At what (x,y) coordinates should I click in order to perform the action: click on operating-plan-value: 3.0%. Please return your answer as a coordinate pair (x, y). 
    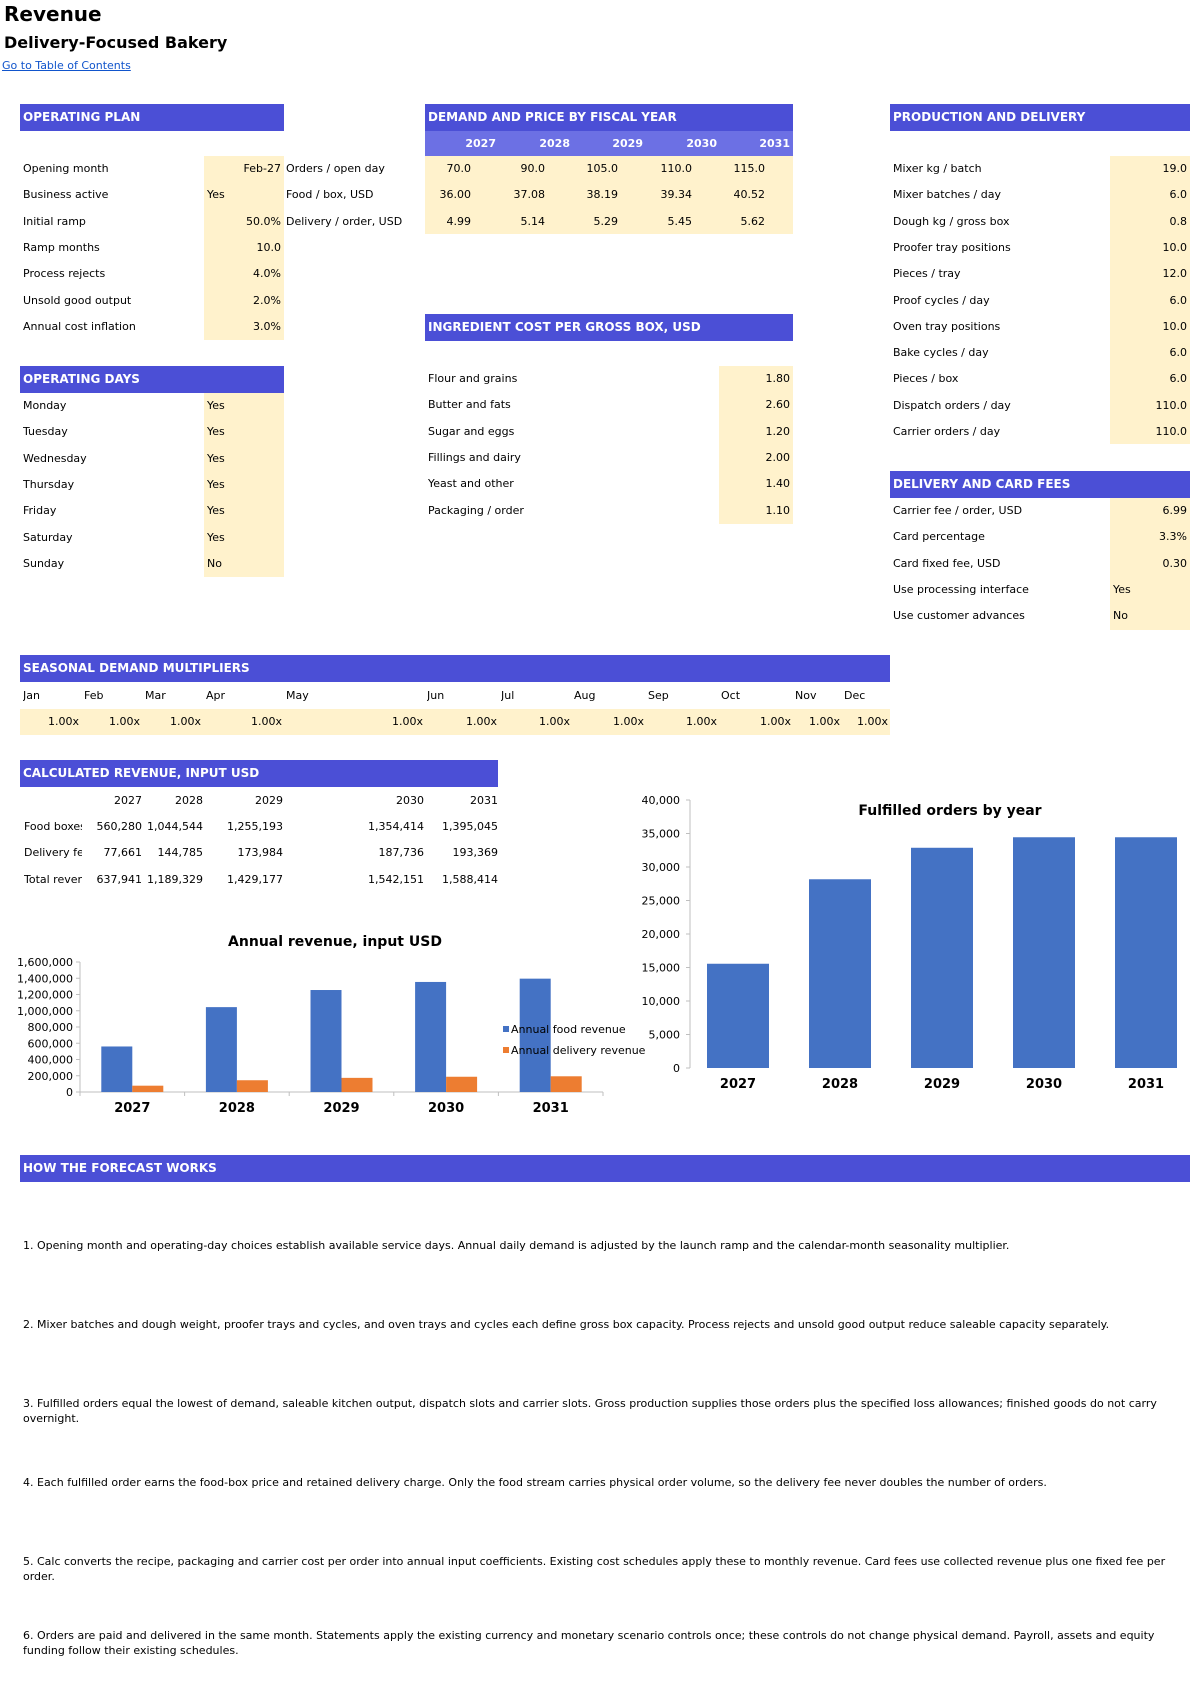
    Looking at the image, I should click on (267, 326).